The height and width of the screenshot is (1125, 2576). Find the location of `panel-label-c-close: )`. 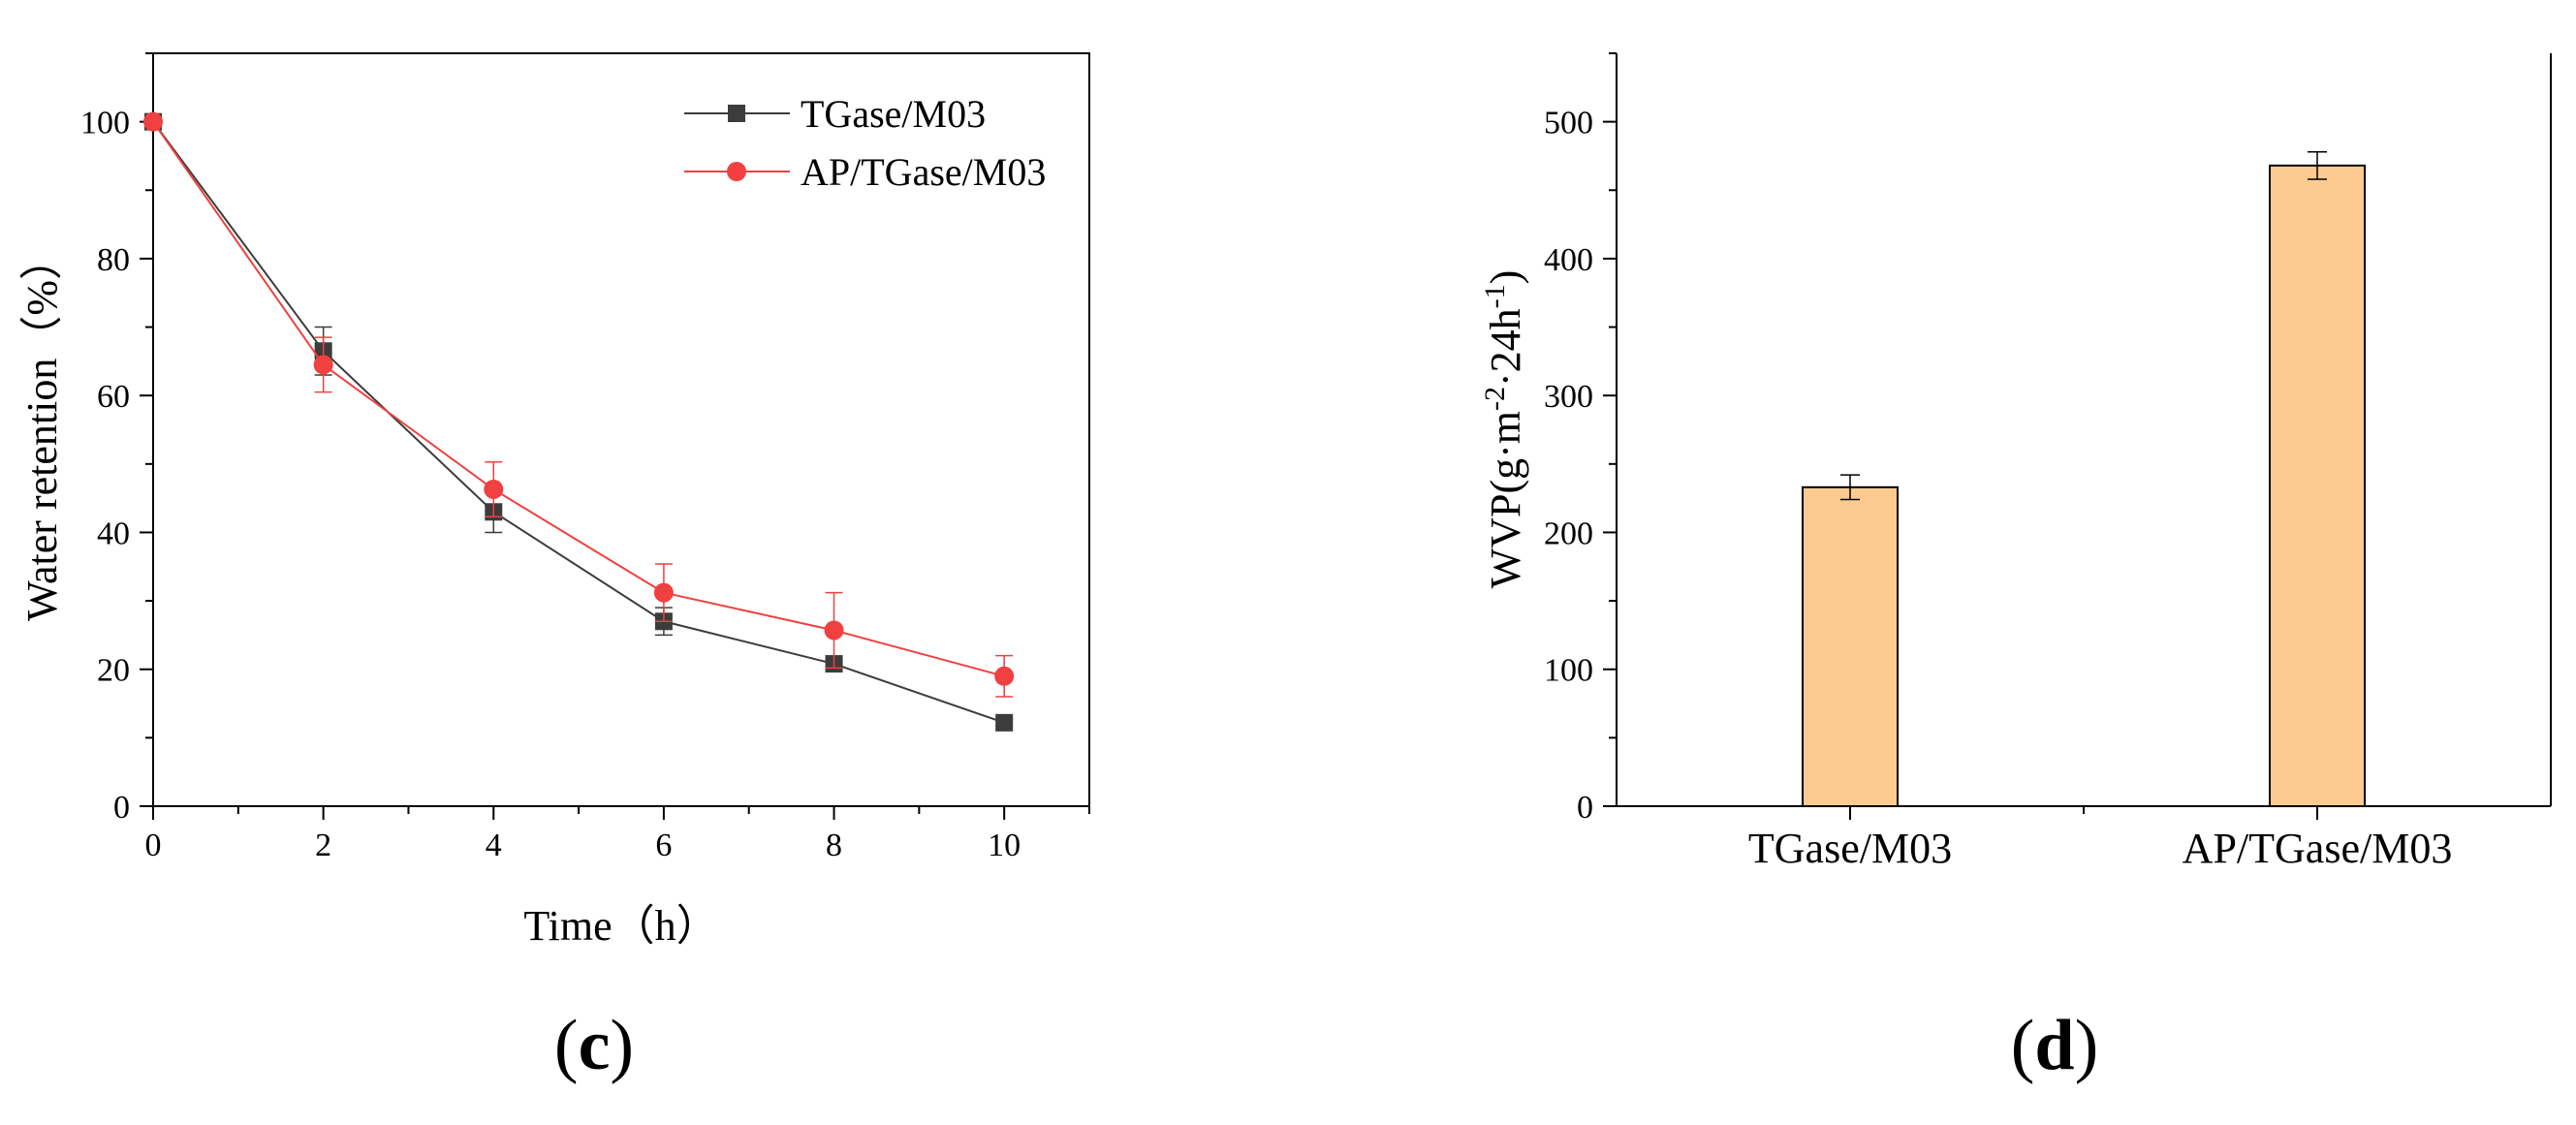

panel-label-c-close: ) is located at coordinates (622, 1045).